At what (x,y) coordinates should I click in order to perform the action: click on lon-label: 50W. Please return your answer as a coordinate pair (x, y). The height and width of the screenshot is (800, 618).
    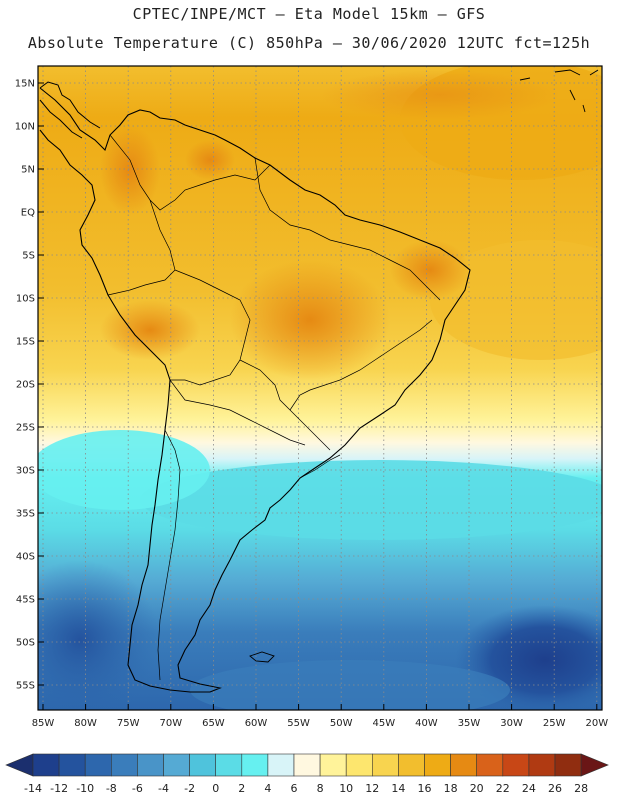
    Looking at the image, I should click on (341, 723).